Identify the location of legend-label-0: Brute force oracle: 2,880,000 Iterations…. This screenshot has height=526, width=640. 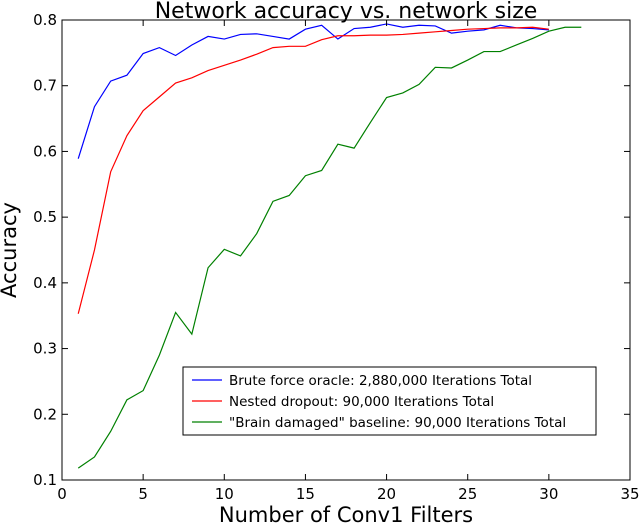
(380, 381).